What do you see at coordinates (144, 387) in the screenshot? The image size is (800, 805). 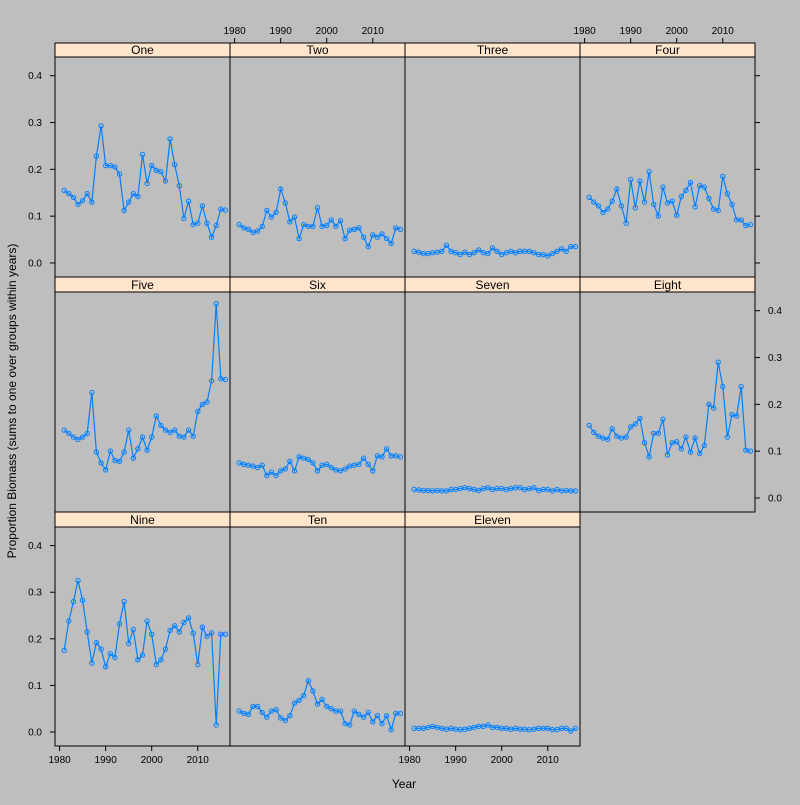 I see `series-line-five` at bounding box center [144, 387].